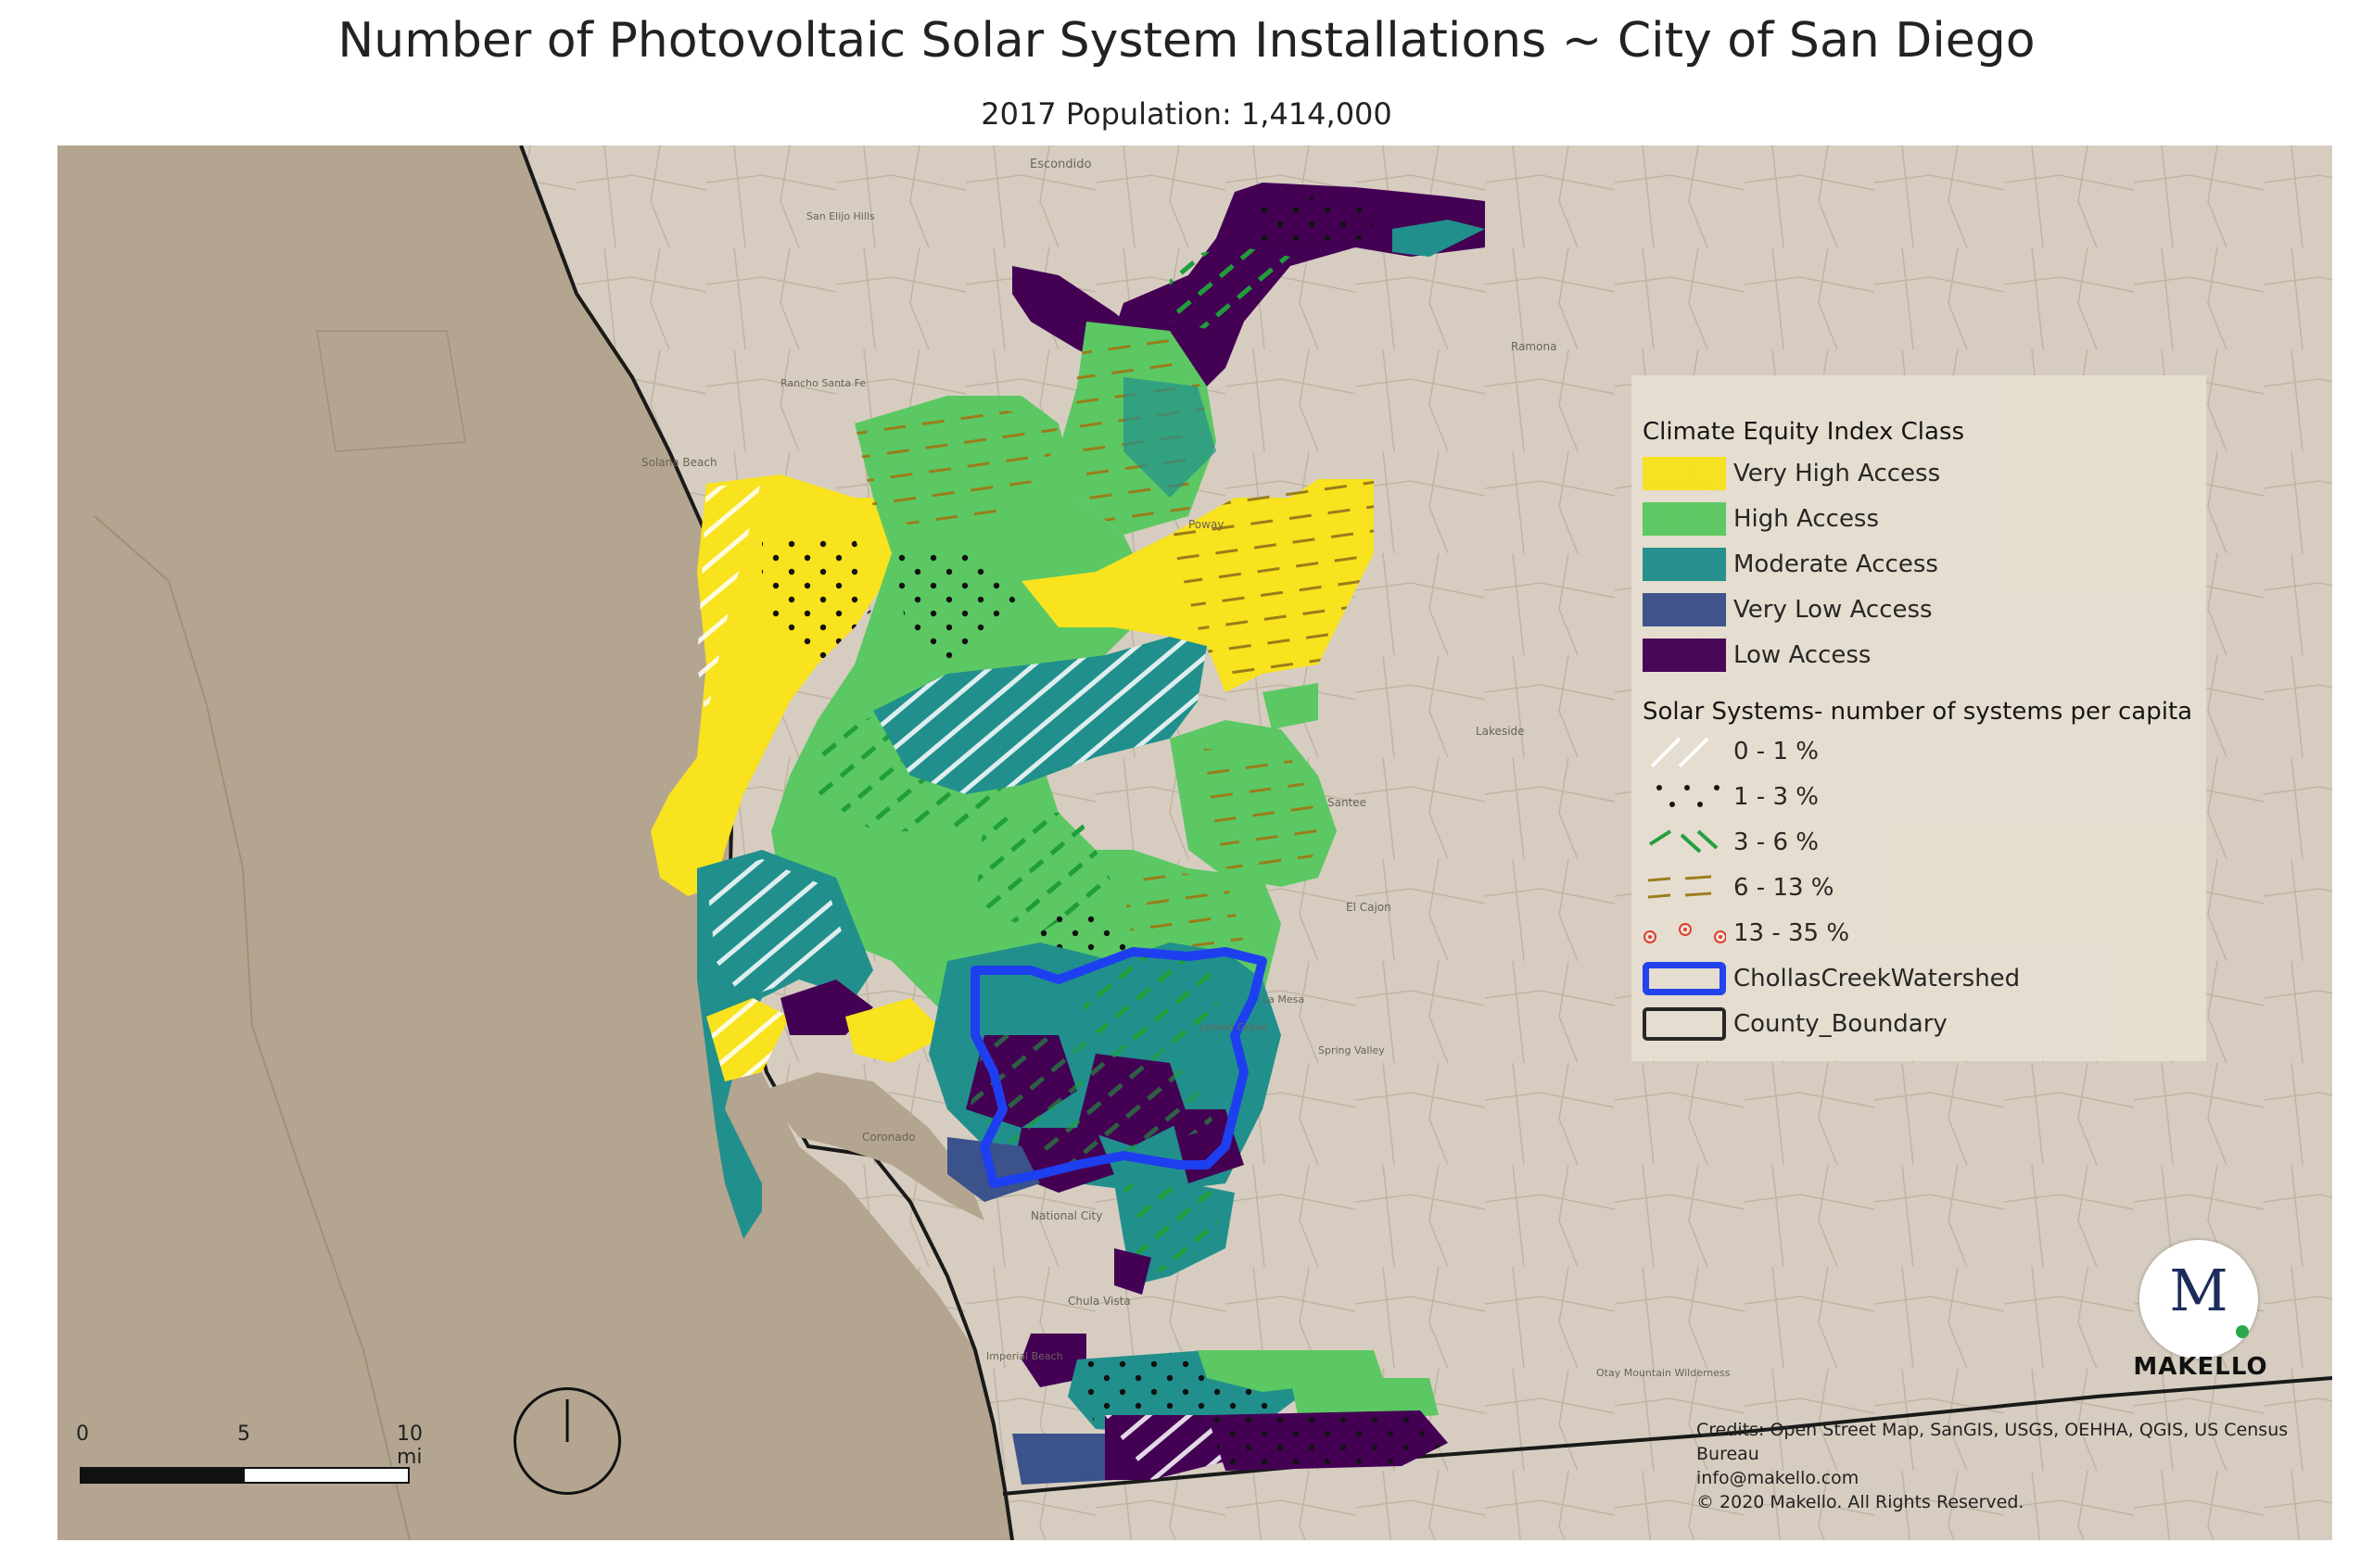 This screenshot has width=2373, height=1568. Describe the element at coordinates (567, 1441) in the screenshot. I see `north-arrow-icon` at that location.